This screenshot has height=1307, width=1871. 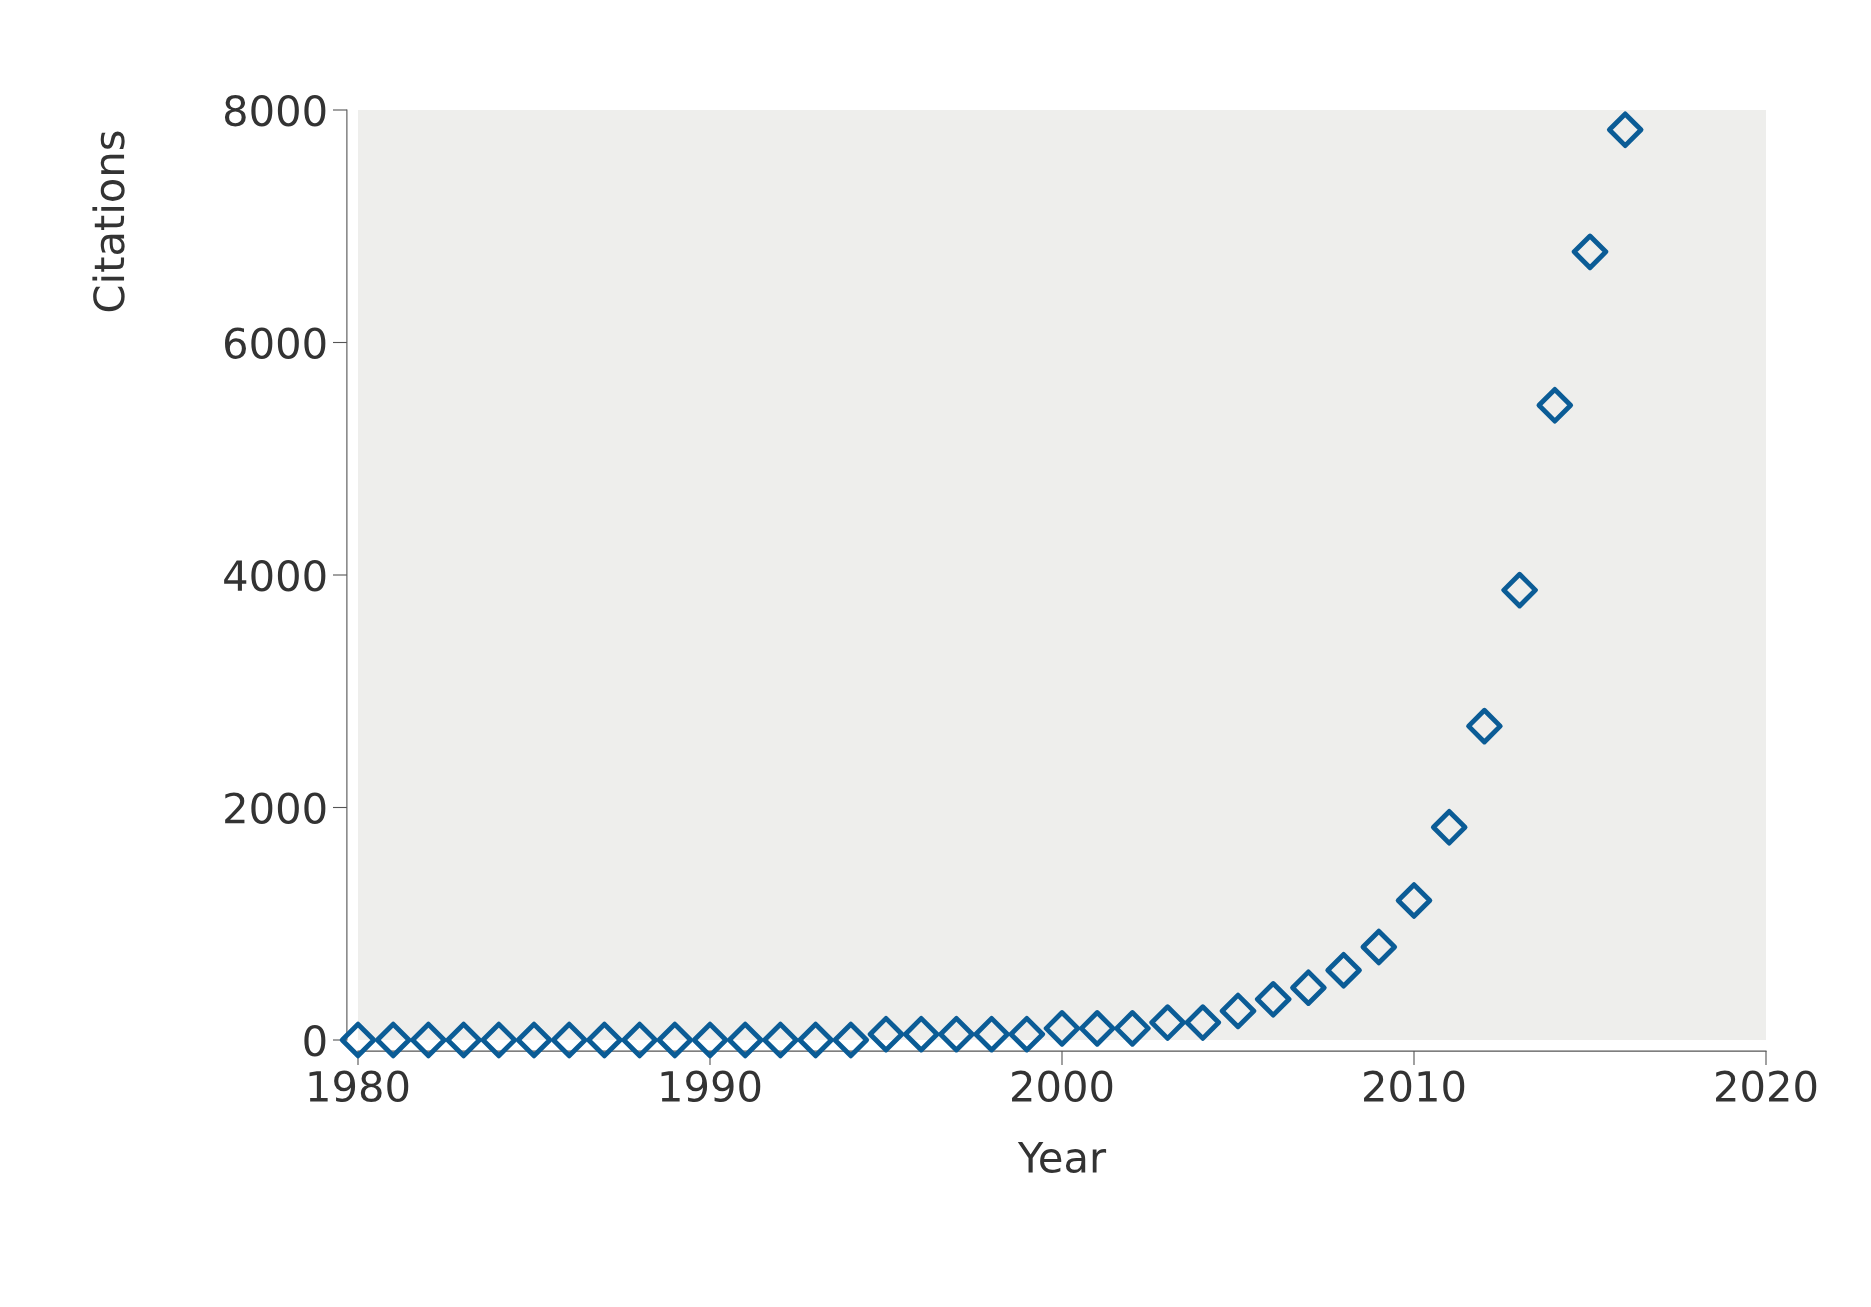 I want to click on y-tick-label: 8000, so click(x=275, y=110).